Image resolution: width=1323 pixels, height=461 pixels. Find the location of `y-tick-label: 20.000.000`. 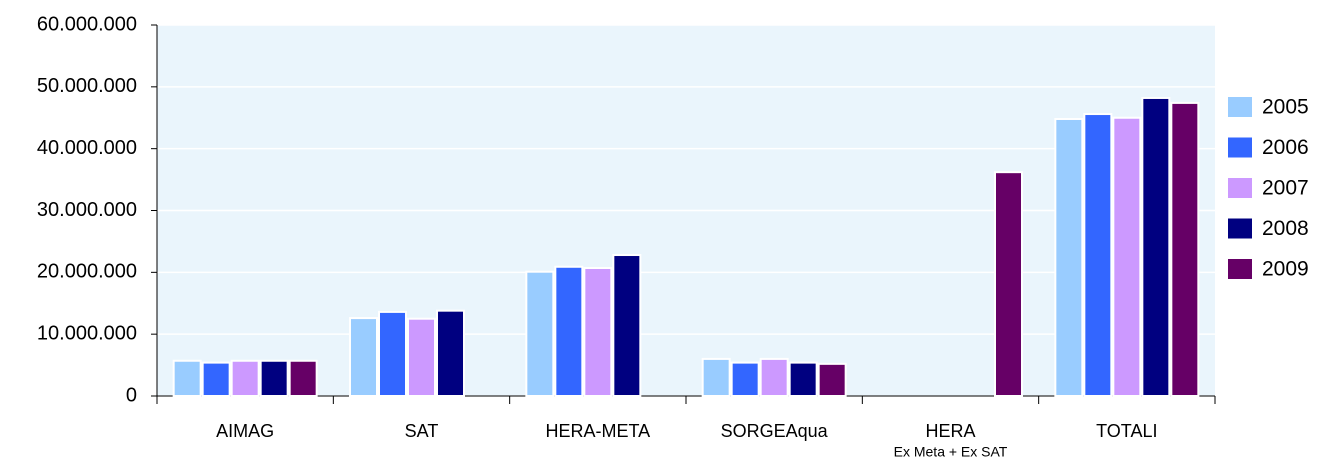

y-tick-label: 20.000.000 is located at coordinates (87, 272).